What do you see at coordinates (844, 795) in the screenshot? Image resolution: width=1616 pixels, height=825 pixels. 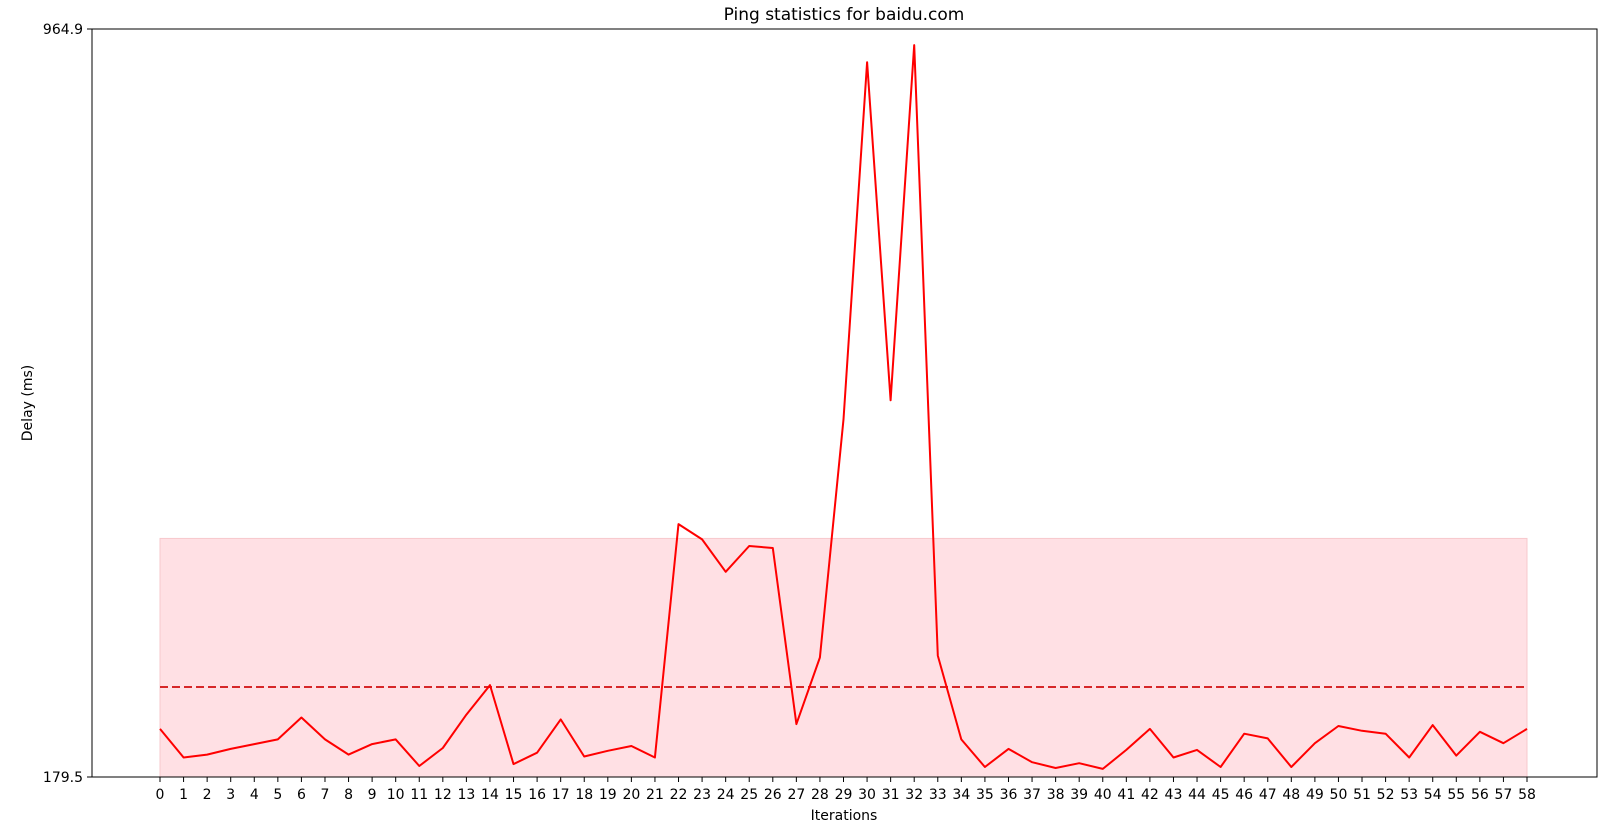 I see `x-tick-label: 29` at bounding box center [844, 795].